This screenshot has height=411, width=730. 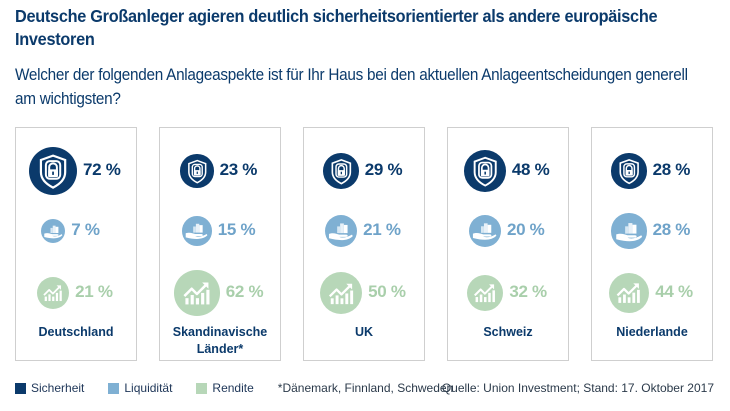 I want to click on country-label: Niederlande, so click(x=652, y=332).